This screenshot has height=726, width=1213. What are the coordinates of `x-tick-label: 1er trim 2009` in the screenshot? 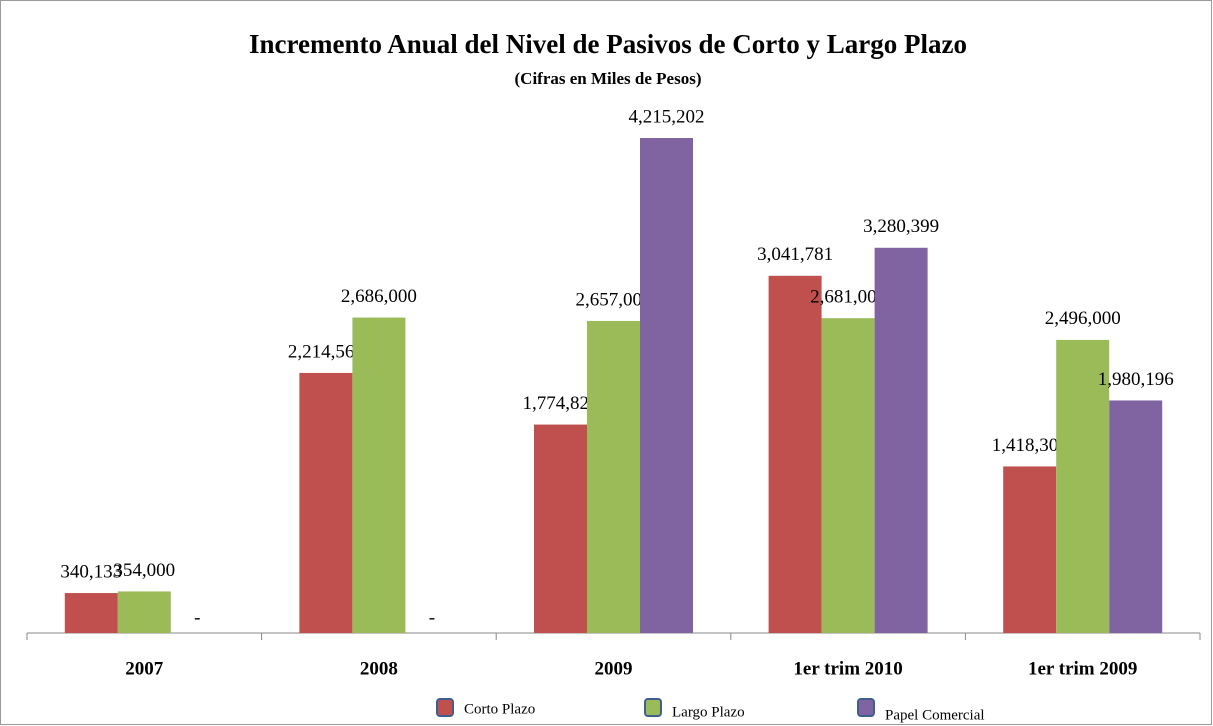 It's located at (1082, 668).